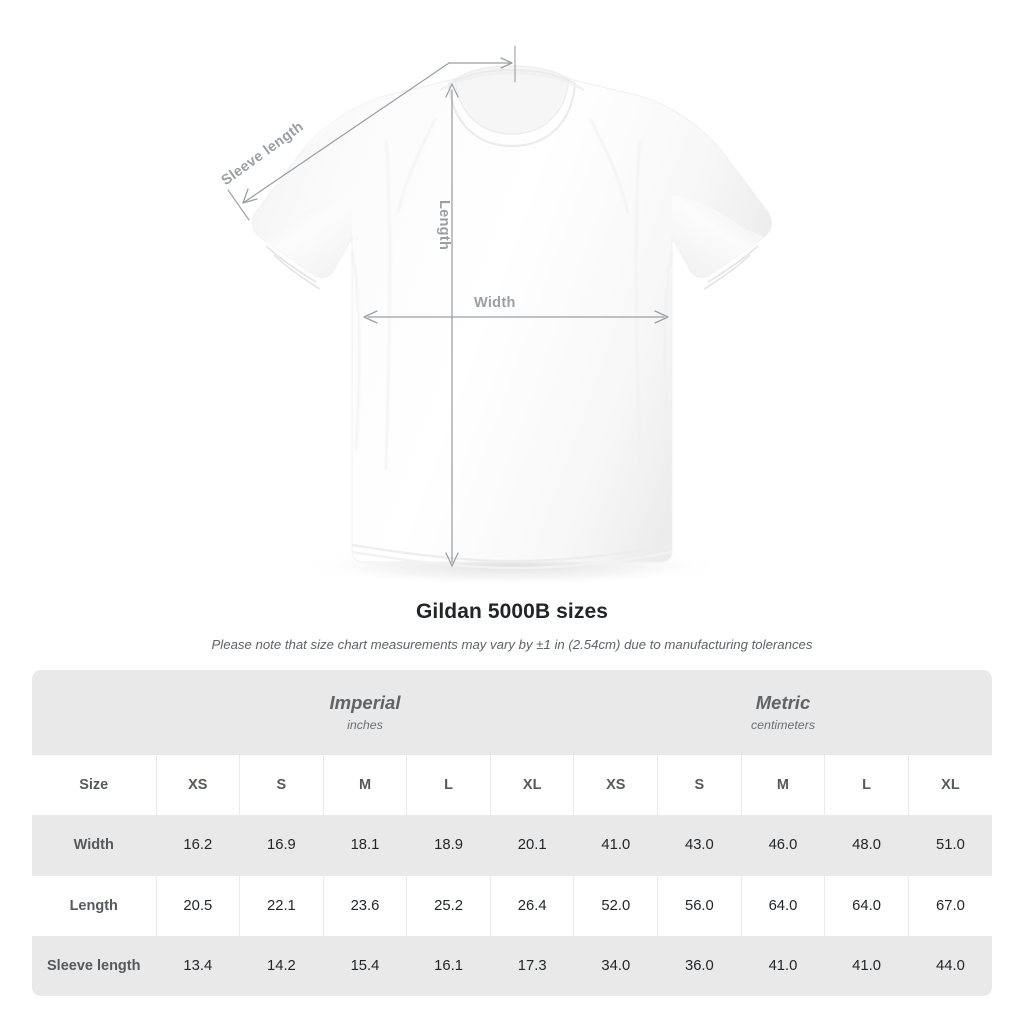 The image size is (1024, 1024). Describe the element at coordinates (950, 906) in the screenshot. I see `measurement-cell: 67.0` at that location.